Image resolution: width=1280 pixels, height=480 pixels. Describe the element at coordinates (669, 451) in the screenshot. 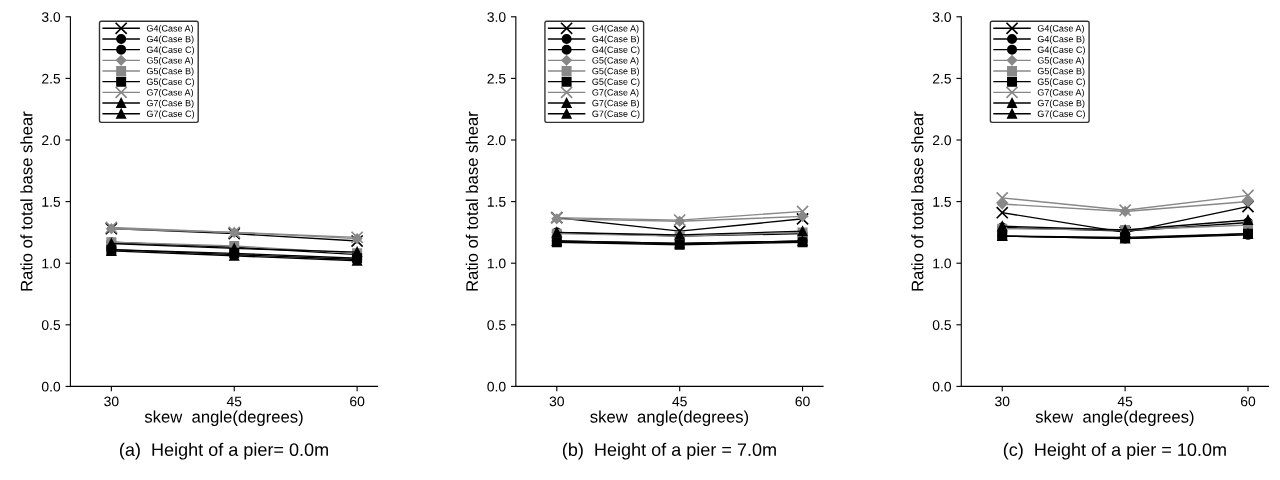

I see `text: (b) Height of a pier = 7.0m` at that location.